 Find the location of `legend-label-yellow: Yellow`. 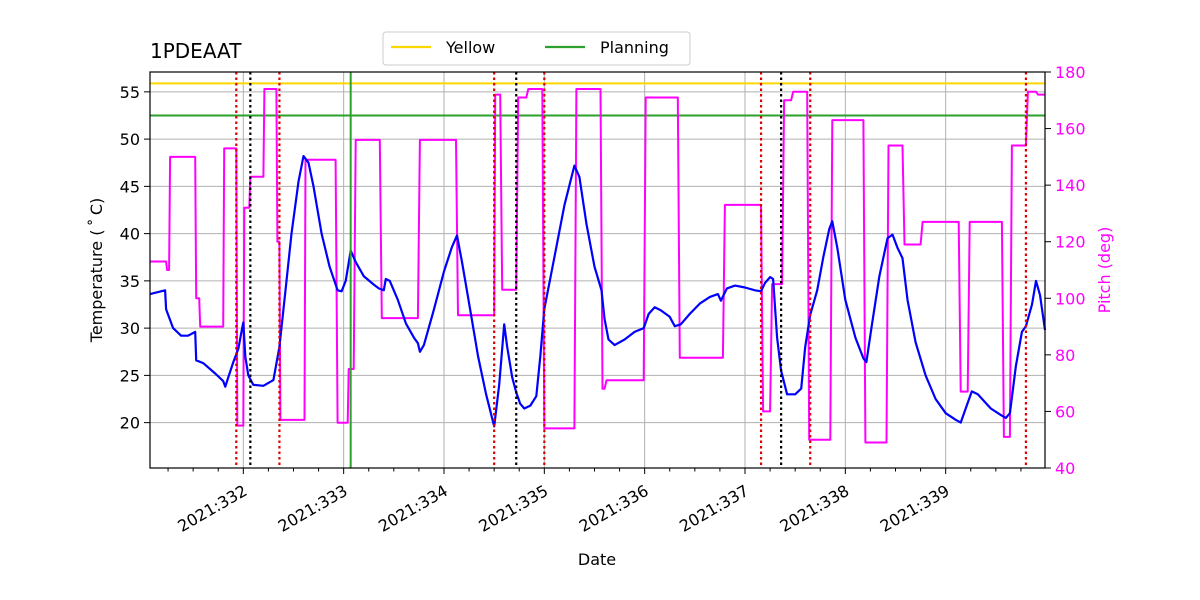

legend-label-yellow: Yellow is located at coordinates (470, 47).